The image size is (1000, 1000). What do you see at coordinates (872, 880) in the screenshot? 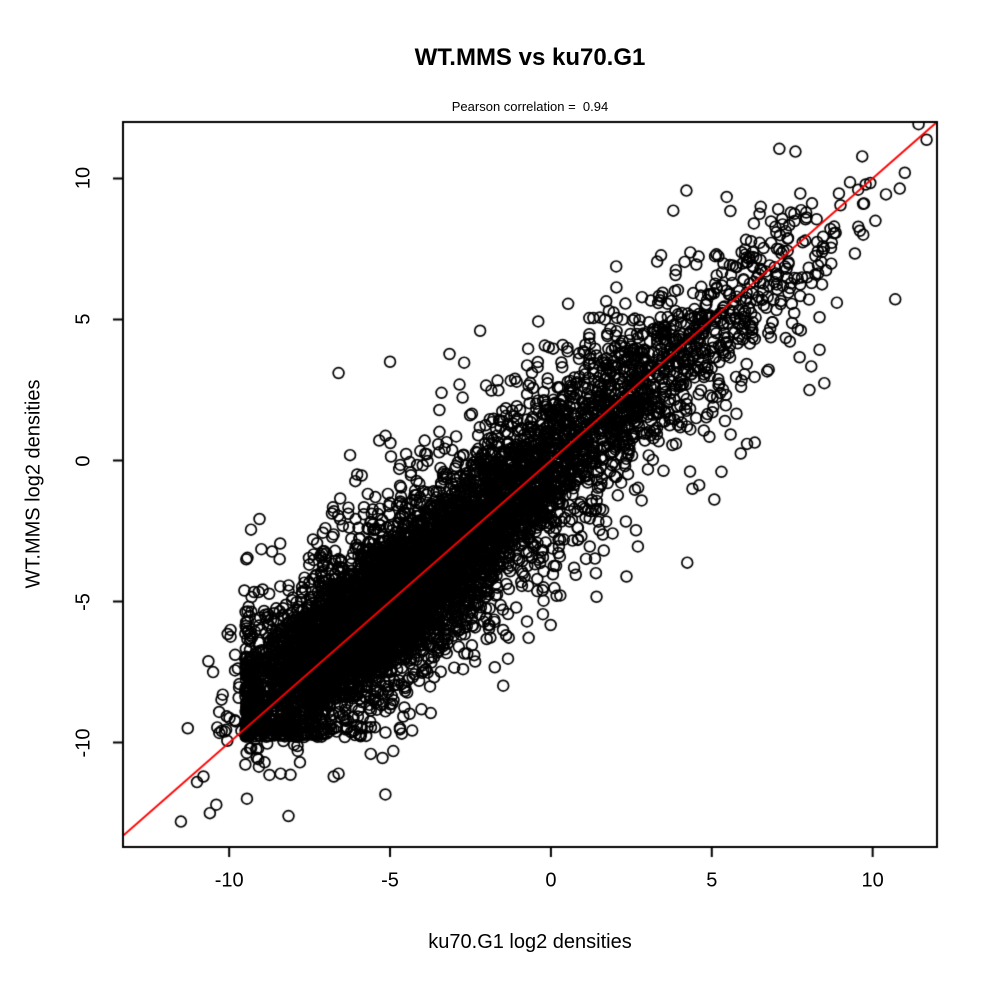
I see `x-axis-tick-label: 10` at bounding box center [872, 880].